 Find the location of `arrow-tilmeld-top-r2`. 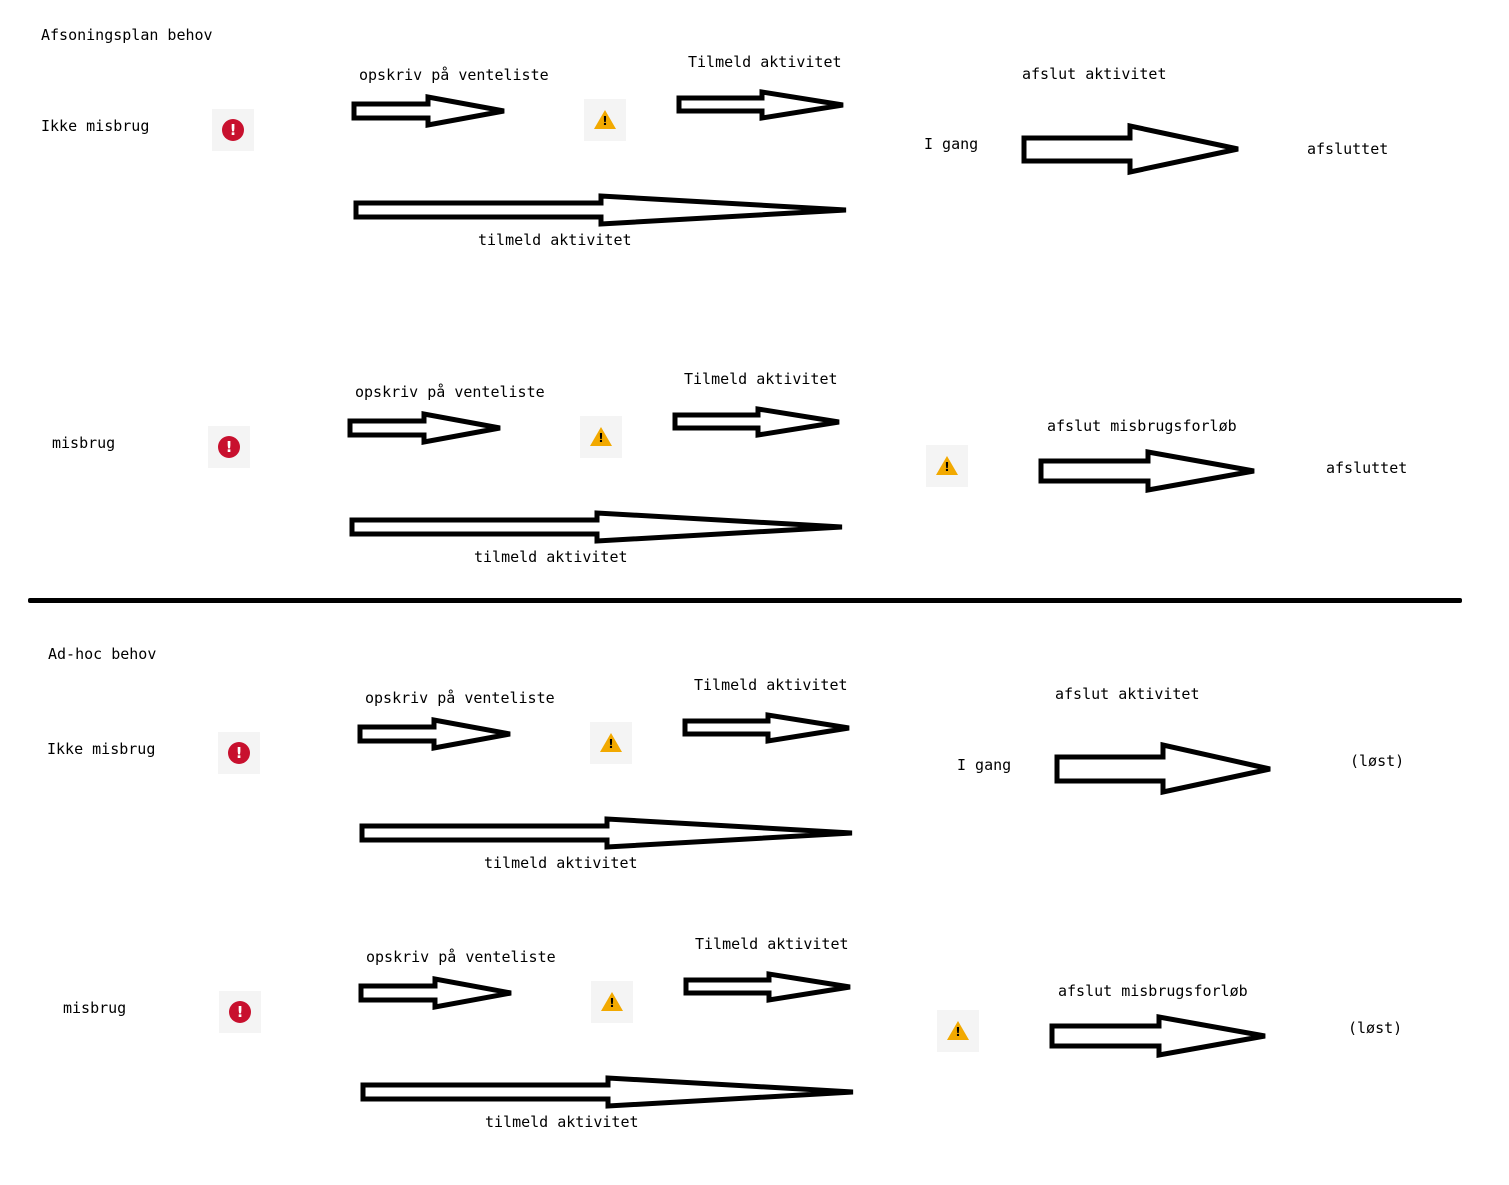

arrow-tilmeld-top-r2 is located at coordinates (756, 422).